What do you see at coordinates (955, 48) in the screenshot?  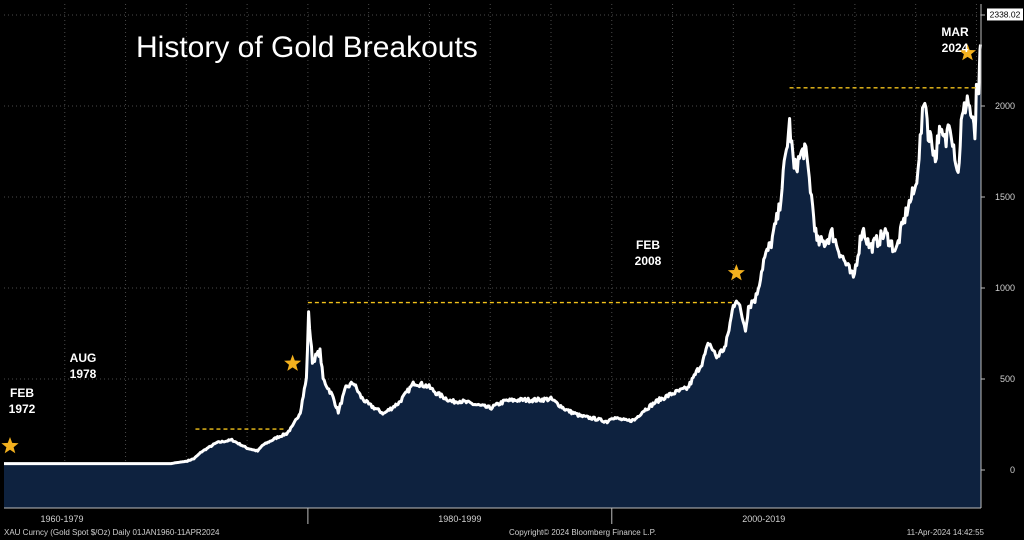 I see `breakout-label-year: 2024` at bounding box center [955, 48].